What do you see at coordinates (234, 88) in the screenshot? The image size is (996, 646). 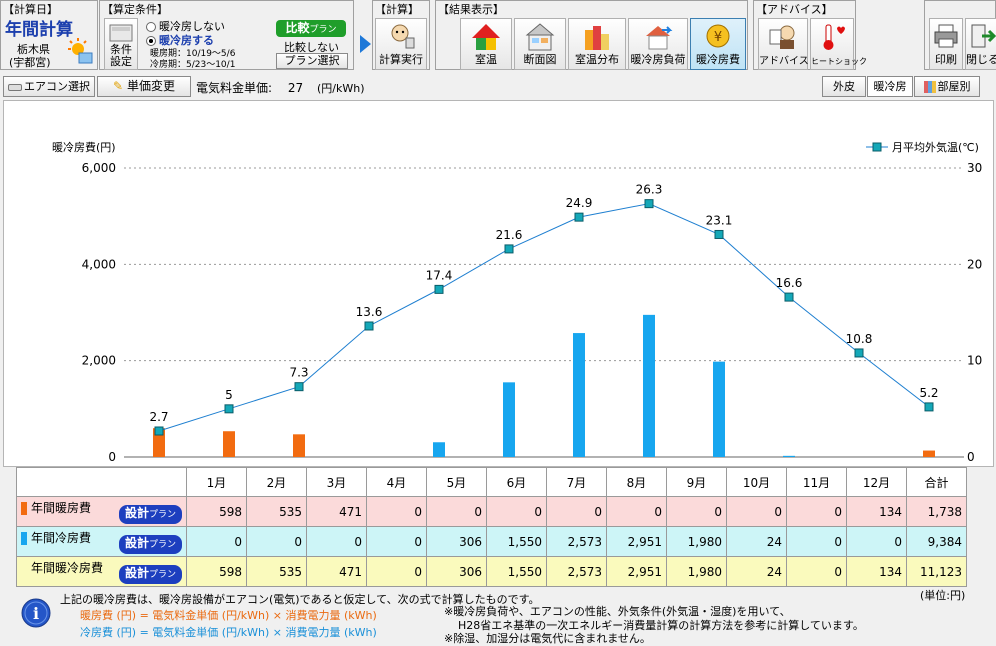 I see `price-label: 電気料金単価:` at bounding box center [234, 88].